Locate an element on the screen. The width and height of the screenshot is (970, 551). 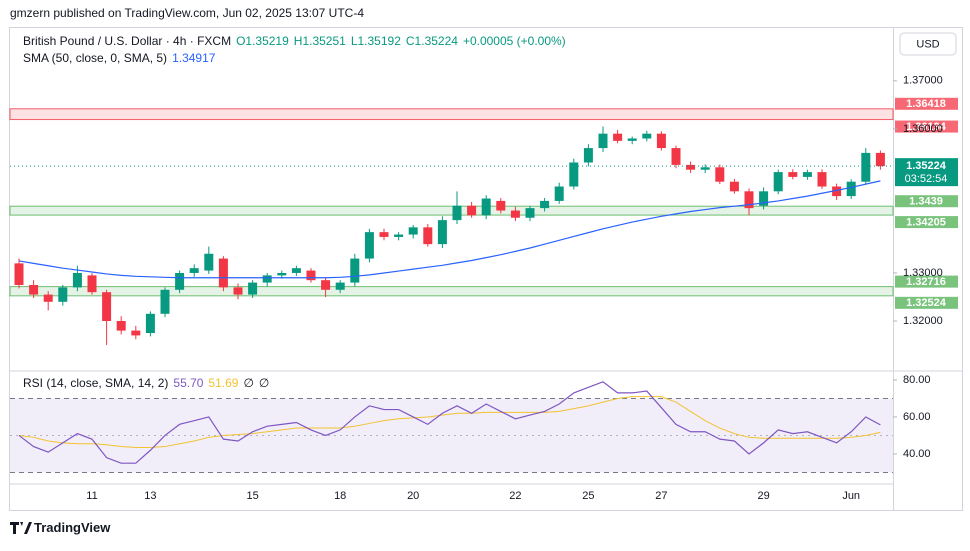
zone-label: 1.32524 is located at coordinates (926, 303).